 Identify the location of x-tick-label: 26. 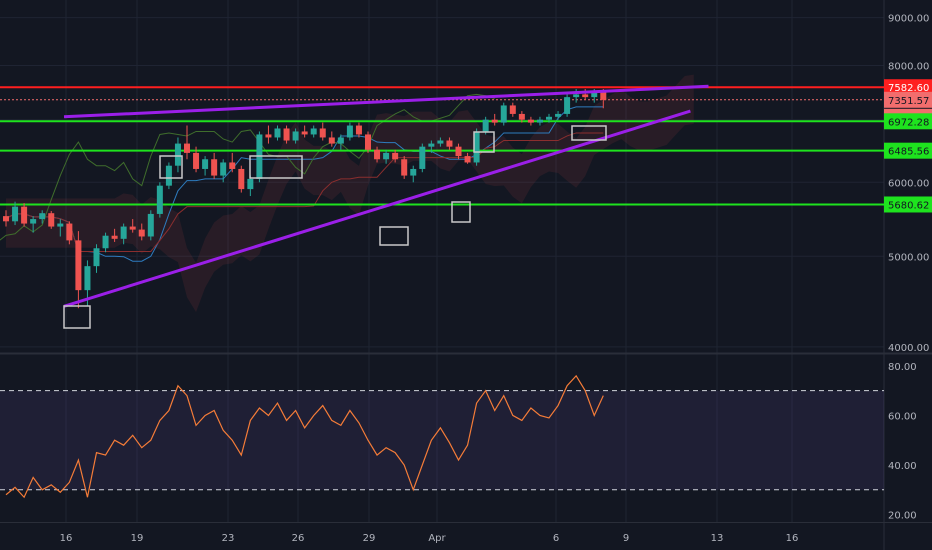
(298, 538).